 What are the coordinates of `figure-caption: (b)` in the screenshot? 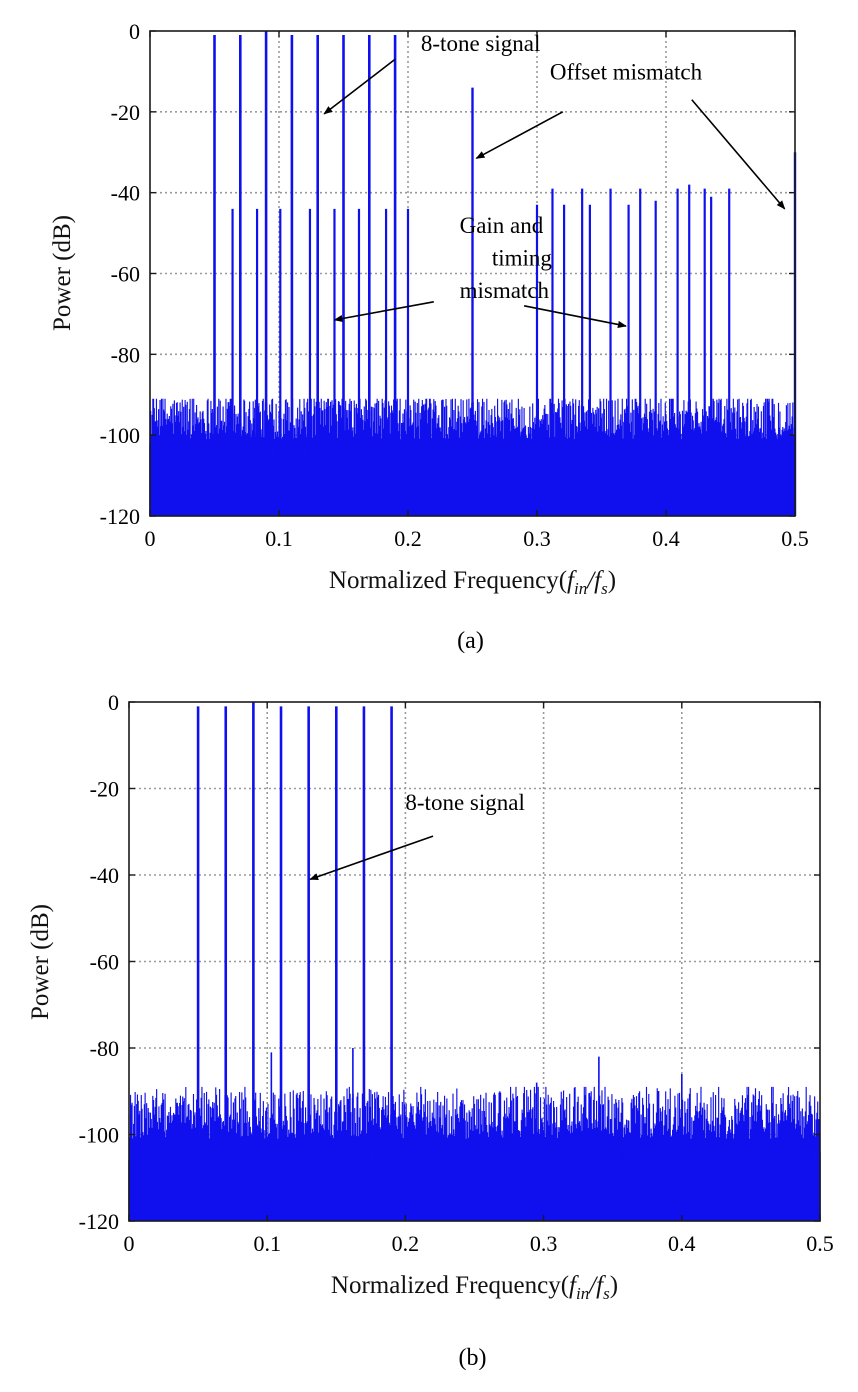 It's located at (473, 1358).